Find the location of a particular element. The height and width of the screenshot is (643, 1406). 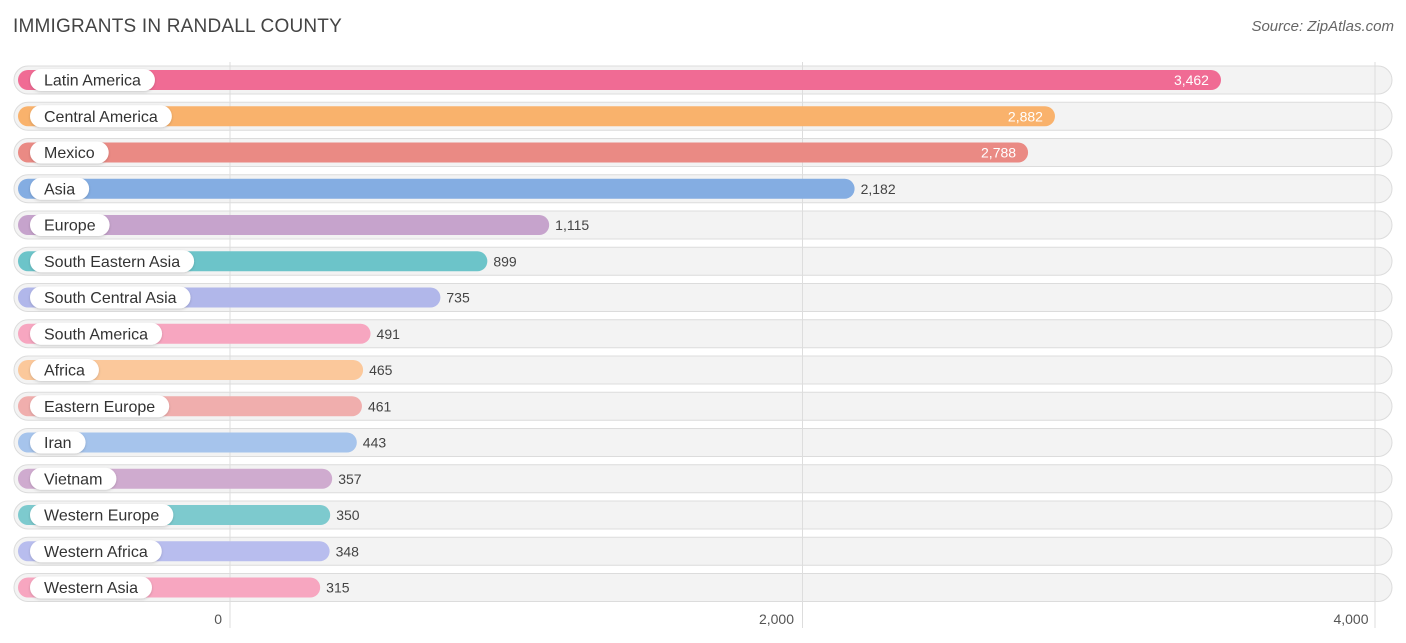

value-label: 443 is located at coordinates (375, 443).